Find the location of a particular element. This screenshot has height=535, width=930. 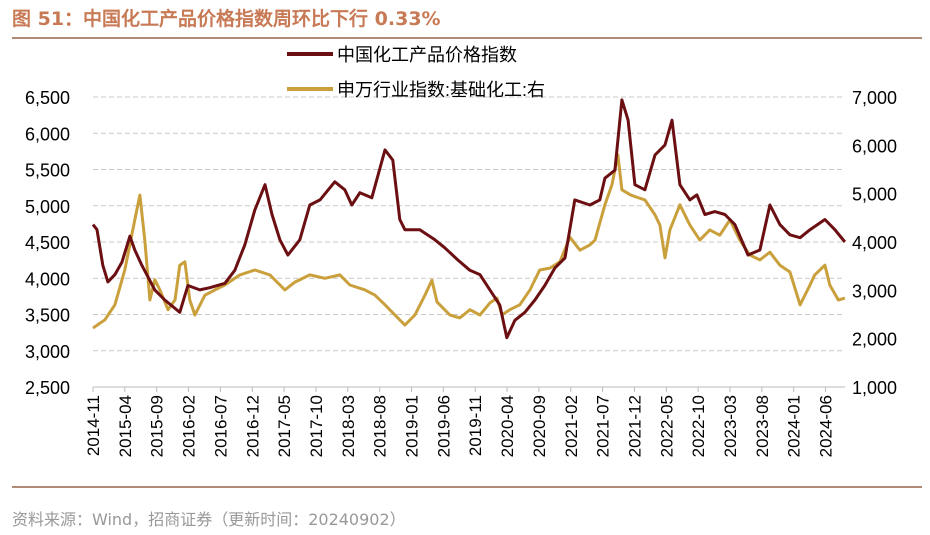

legend-label: 中国化工产品价格指数 is located at coordinates (427, 55).